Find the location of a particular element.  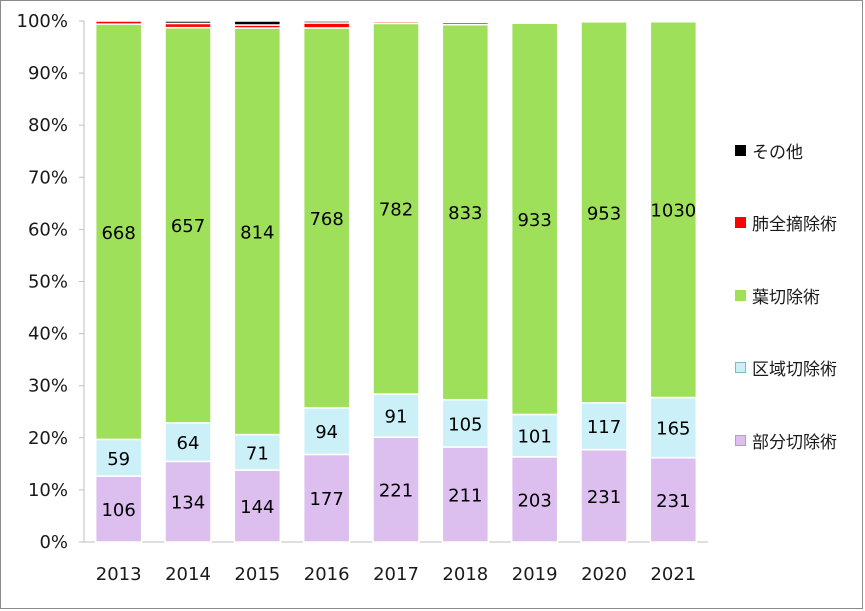

data-label: 1030 is located at coordinates (673, 211).